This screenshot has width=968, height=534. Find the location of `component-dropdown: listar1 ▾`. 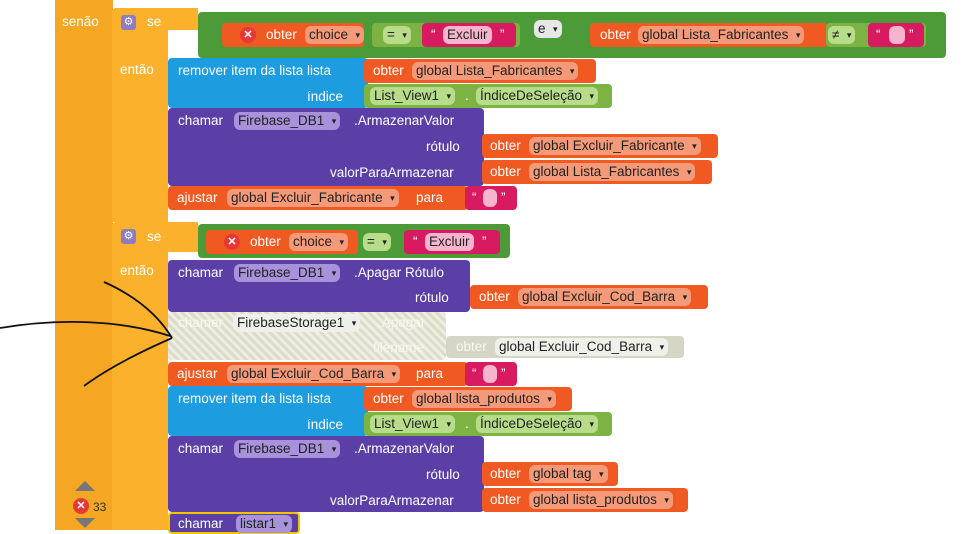

component-dropdown: listar1 ▾ is located at coordinates (264, 524).